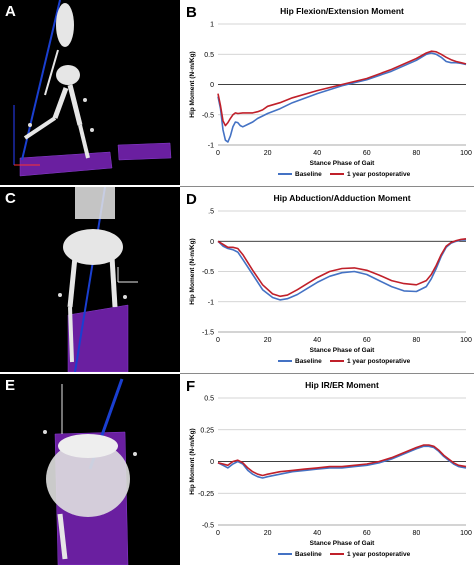 Image resolution: width=474 pixels, height=565 pixels. What do you see at coordinates (212, 25) in the screenshot?
I see `y-tick-label: 1` at bounding box center [212, 25].